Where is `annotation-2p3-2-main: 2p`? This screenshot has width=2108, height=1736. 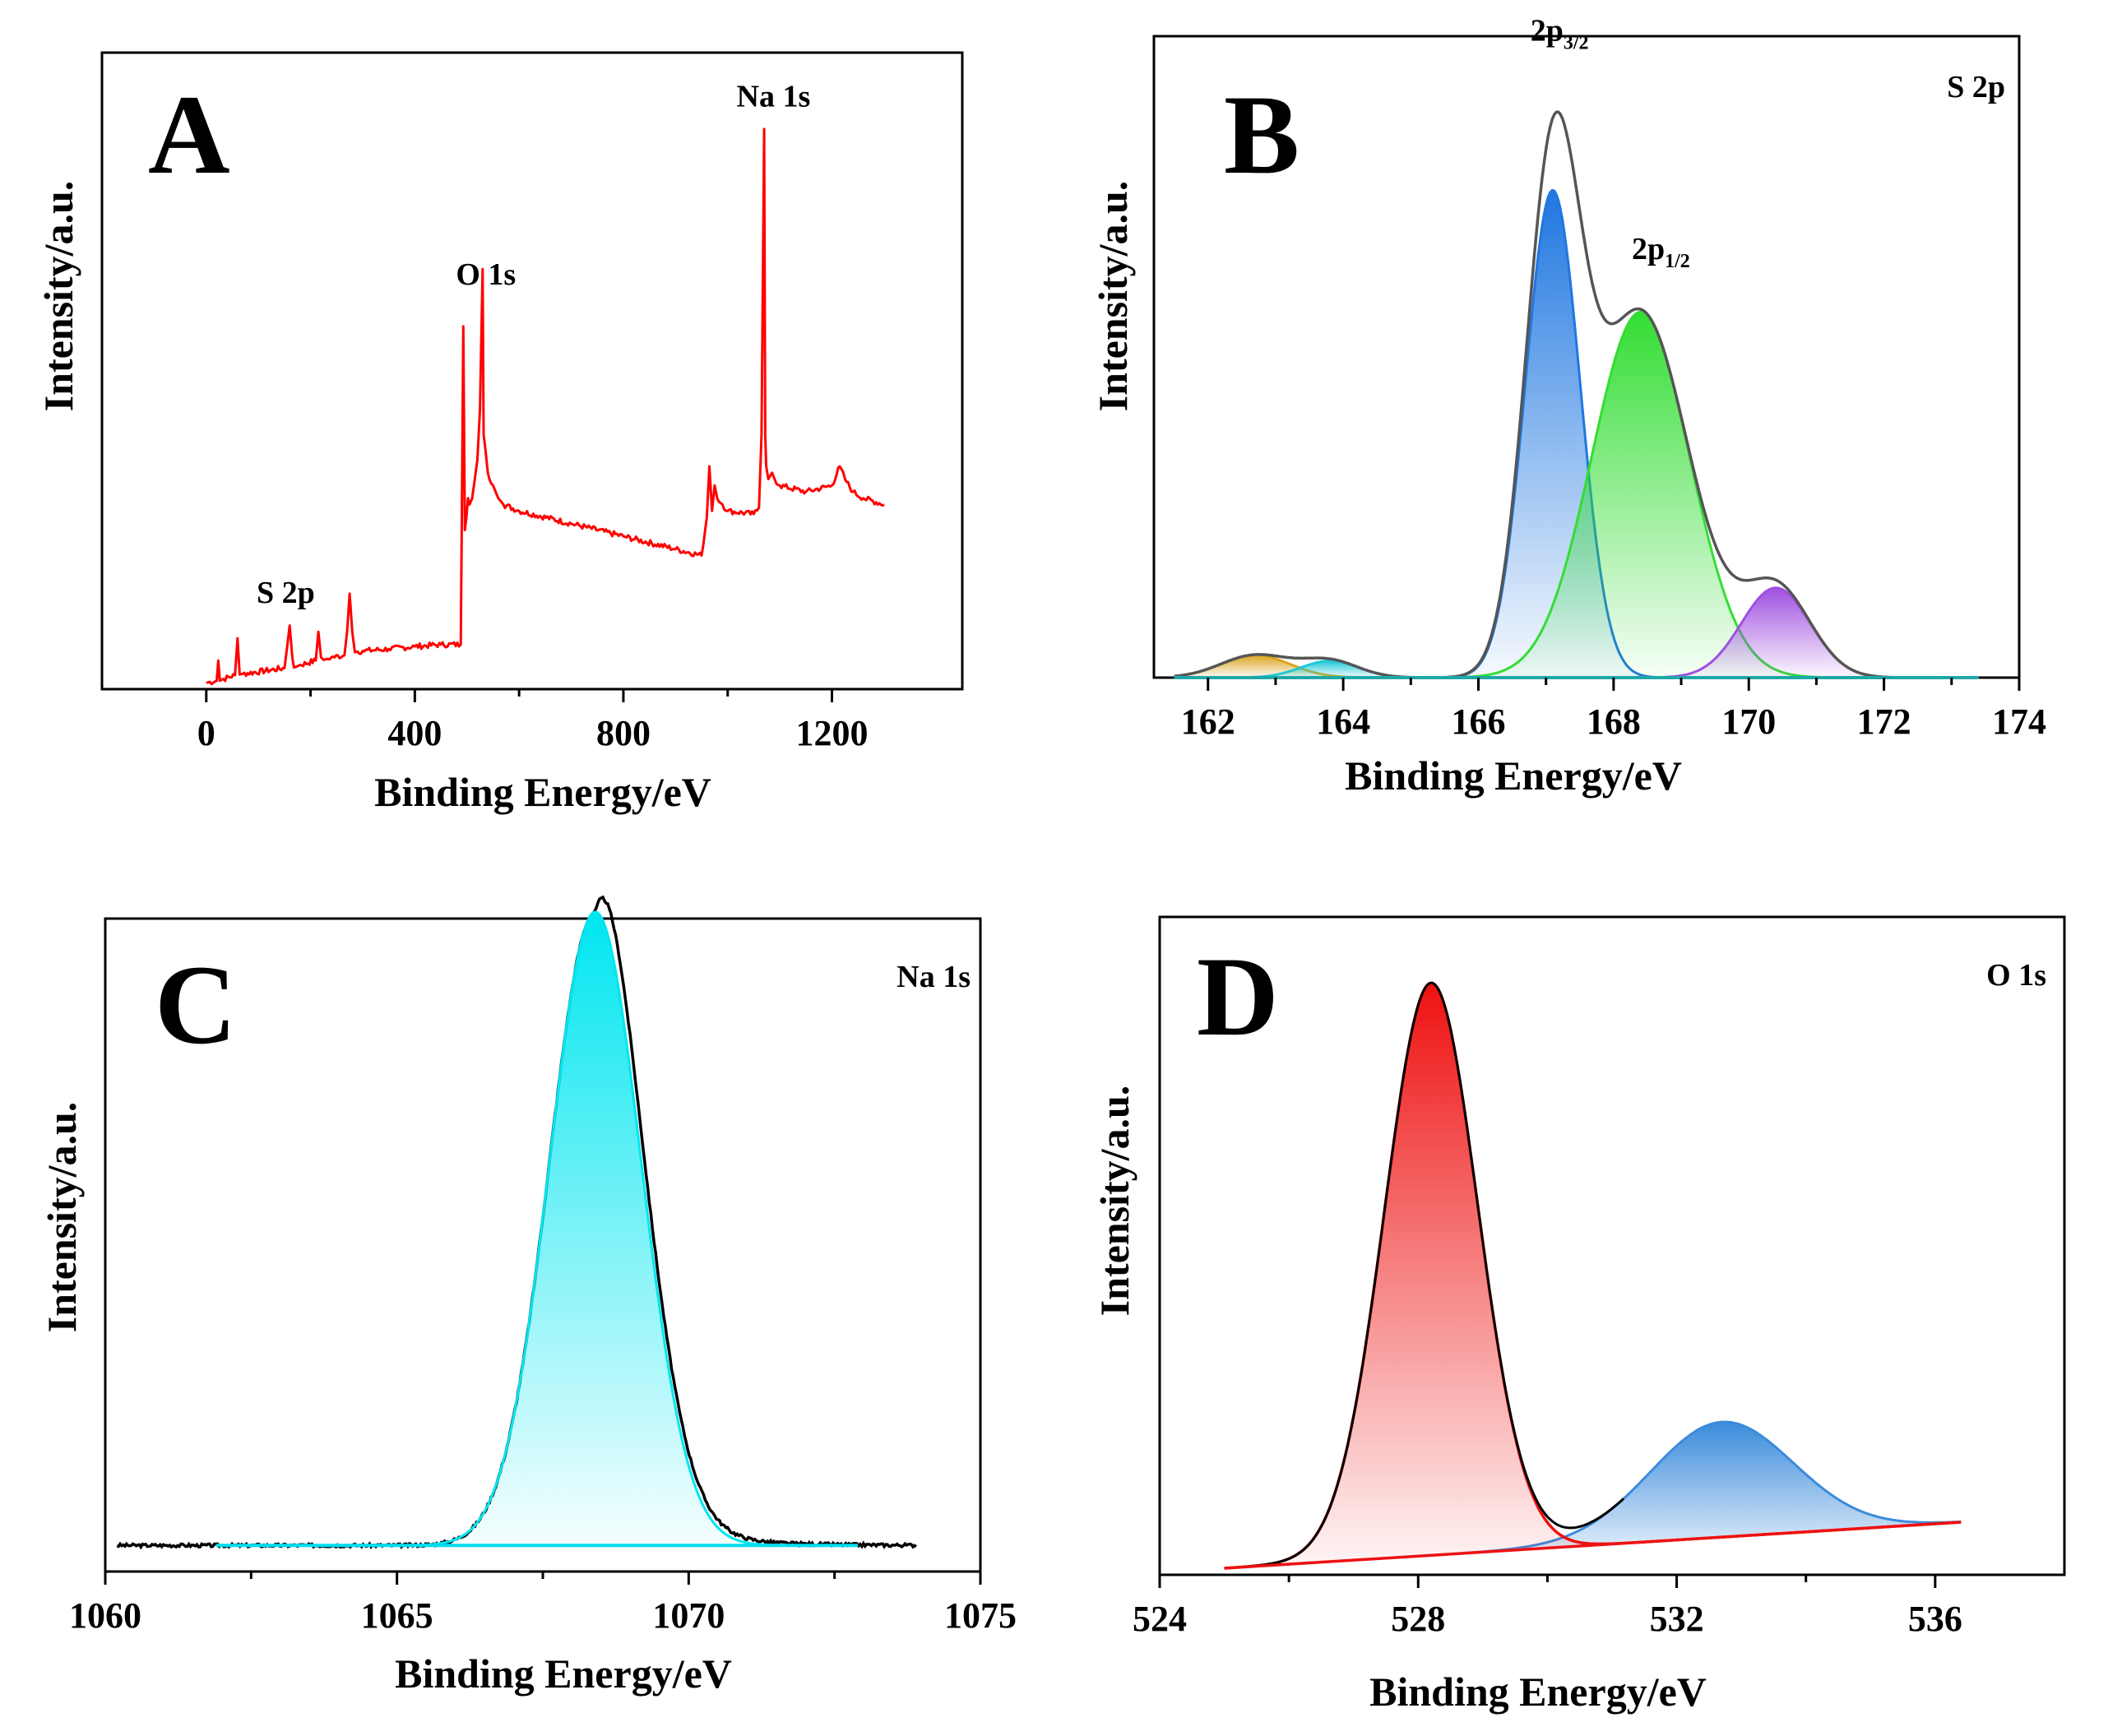 annotation-2p3-2-main: 2p is located at coordinates (1547, 31).